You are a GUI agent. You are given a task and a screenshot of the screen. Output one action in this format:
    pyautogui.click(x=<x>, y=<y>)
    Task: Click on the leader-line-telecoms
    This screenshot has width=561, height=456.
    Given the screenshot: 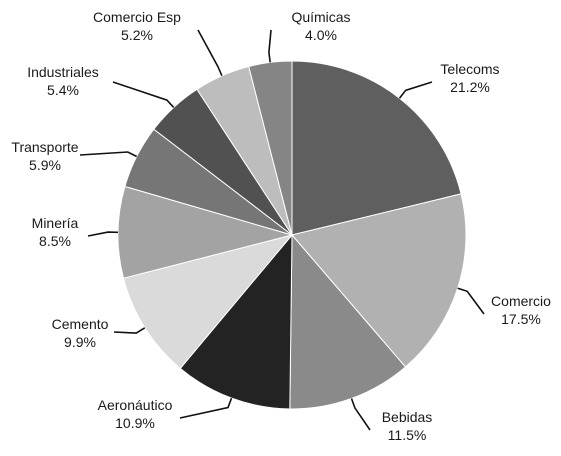 What is the action you would take?
    pyautogui.click(x=415, y=90)
    